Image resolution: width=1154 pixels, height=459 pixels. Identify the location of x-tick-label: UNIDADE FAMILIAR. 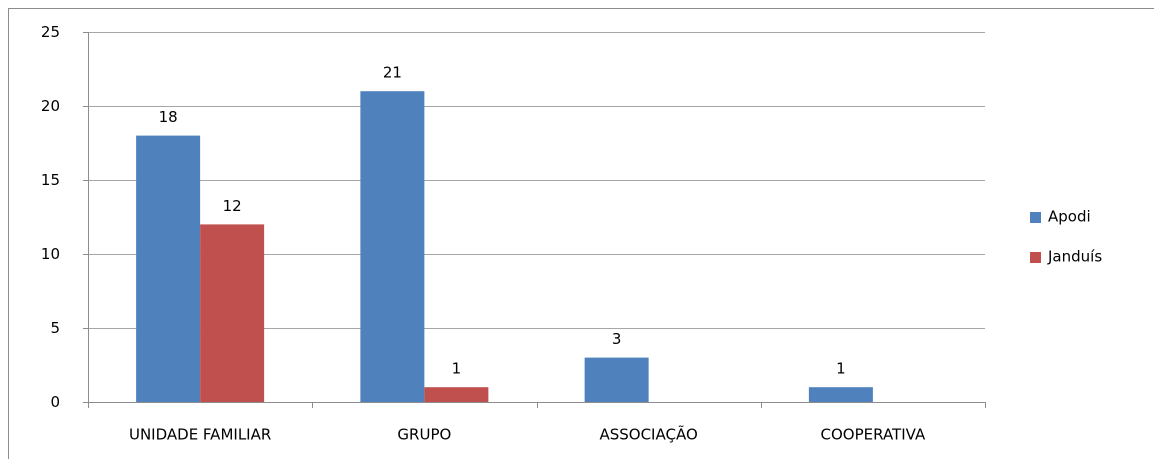
(200, 435).